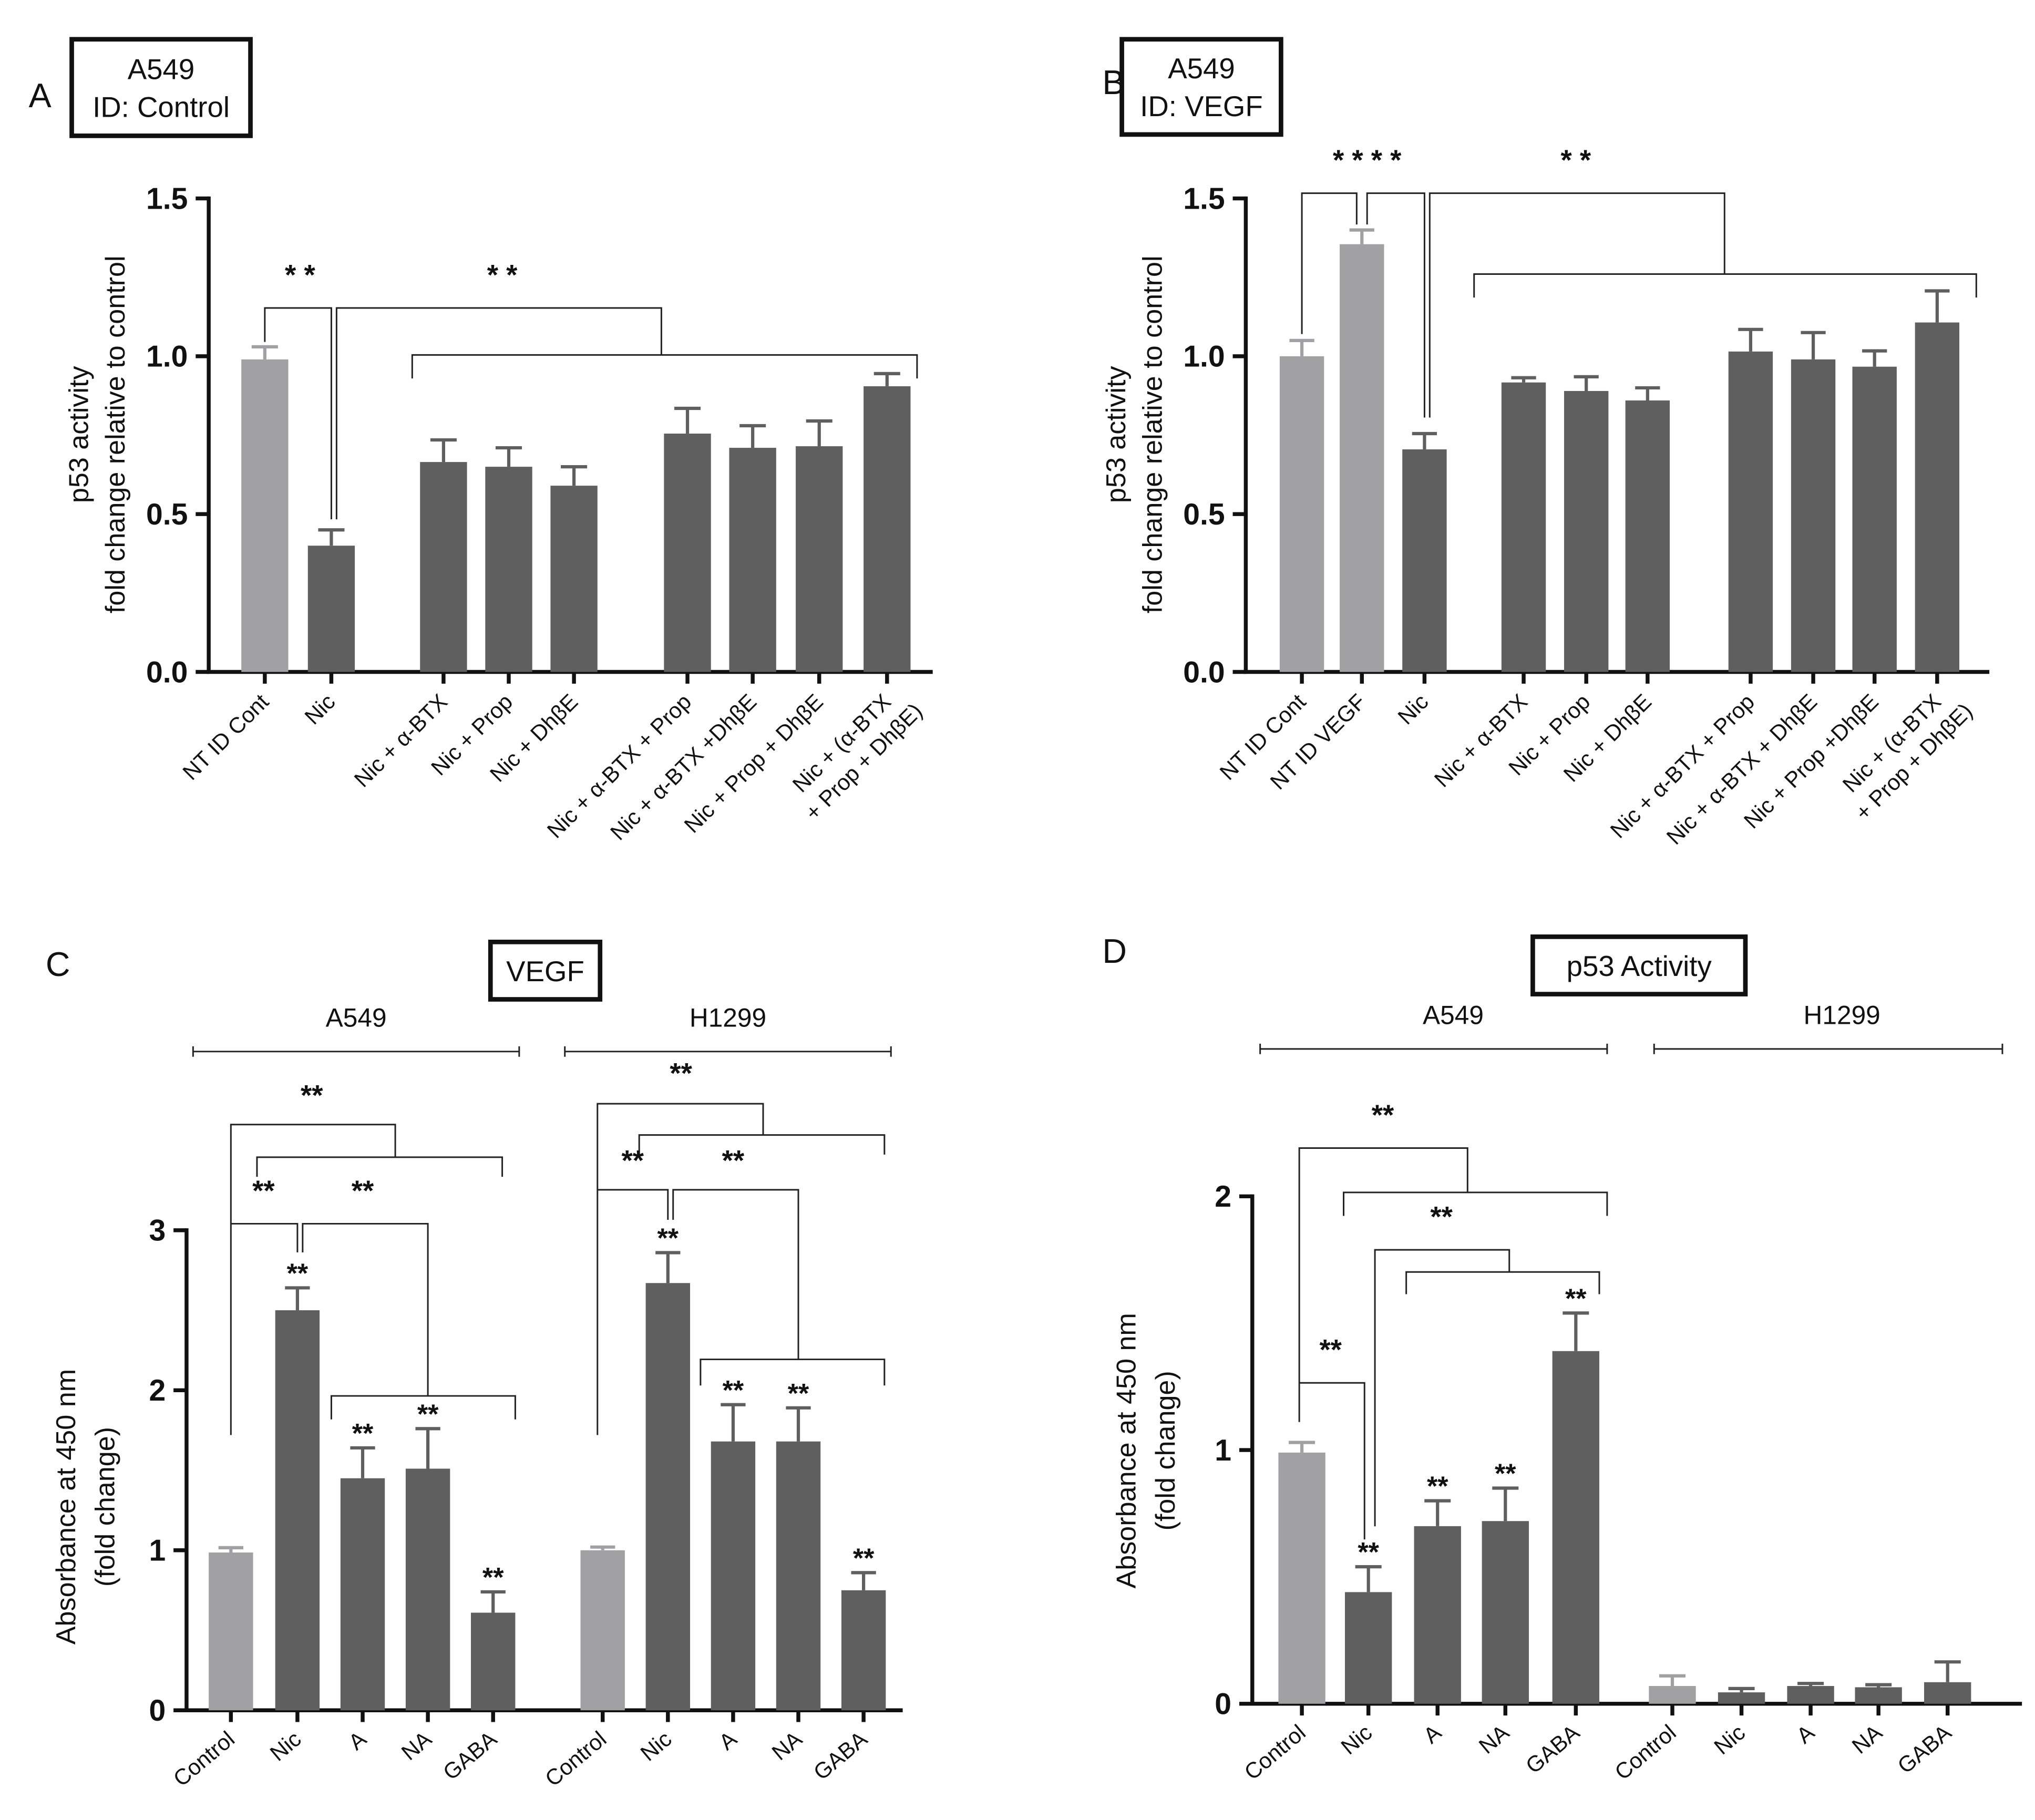  I want to click on chart-title: ID: Control, so click(161, 107).